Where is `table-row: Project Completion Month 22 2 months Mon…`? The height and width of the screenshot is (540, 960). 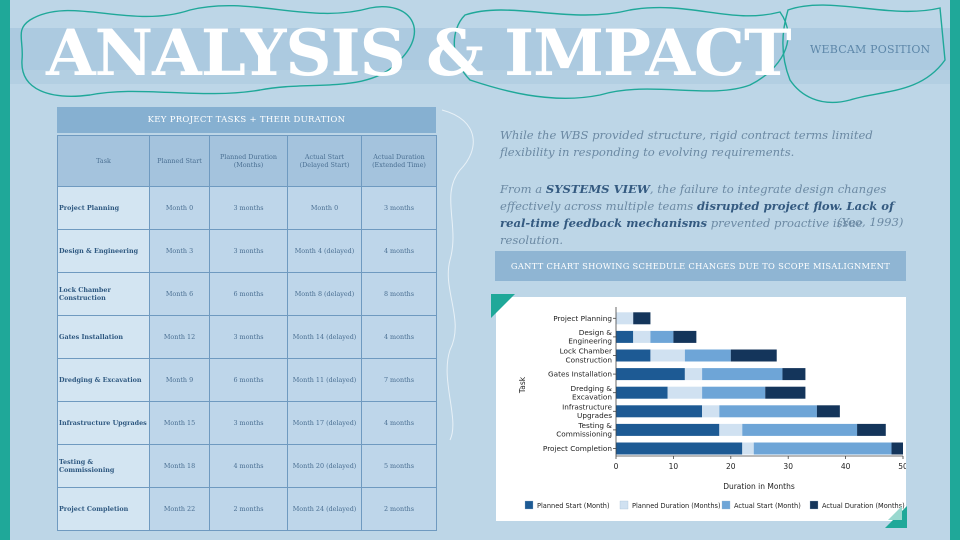
table-row: Project Completion Month 22 2 months Mon… is located at coordinates (247, 509).